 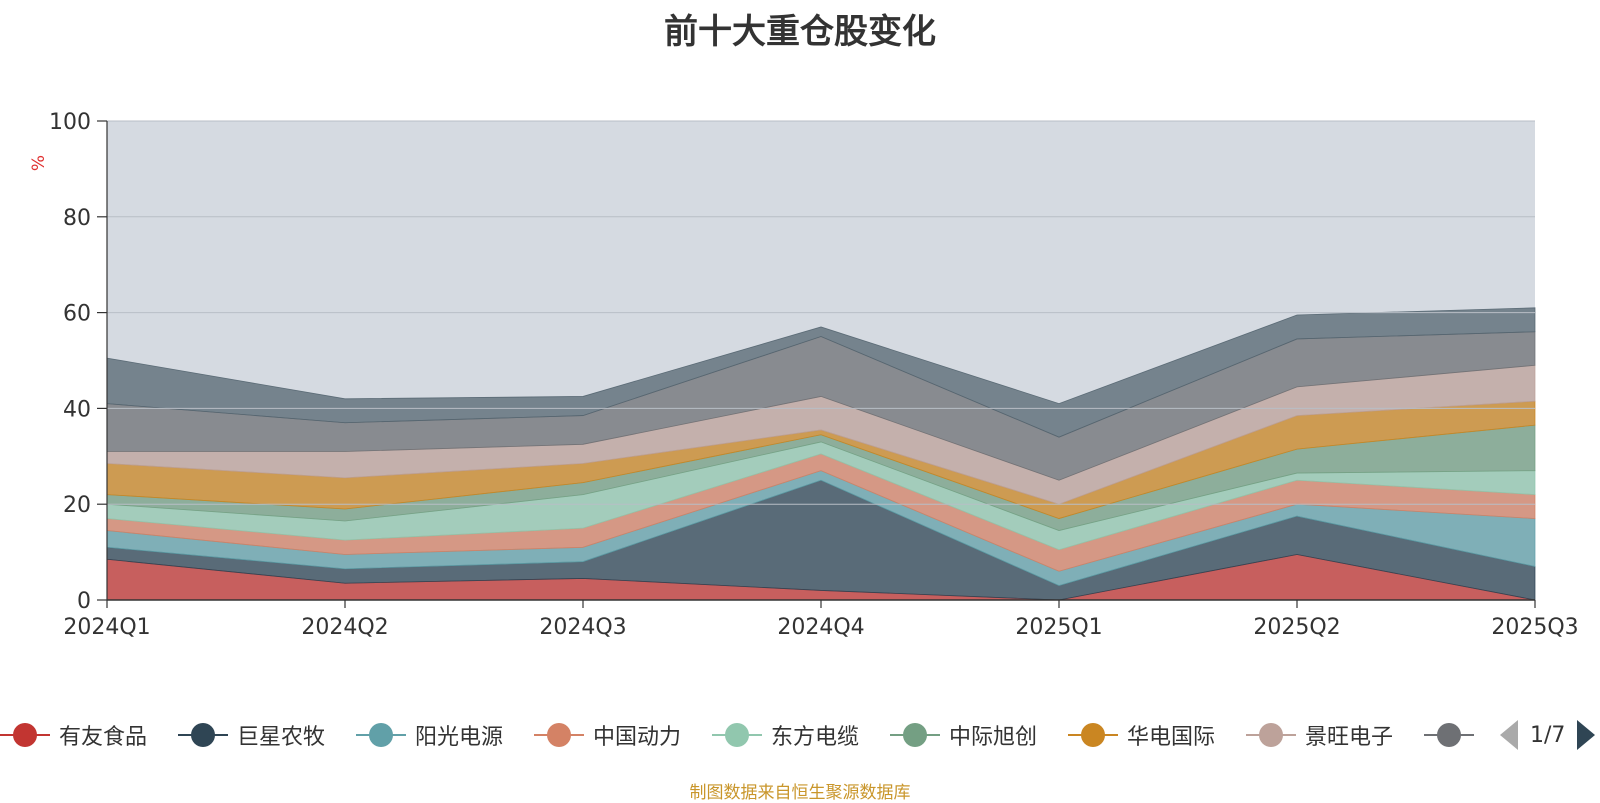 What do you see at coordinates (77, 314) in the screenshot?
I see `y-tick-label: 60` at bounding box center [77, 314].